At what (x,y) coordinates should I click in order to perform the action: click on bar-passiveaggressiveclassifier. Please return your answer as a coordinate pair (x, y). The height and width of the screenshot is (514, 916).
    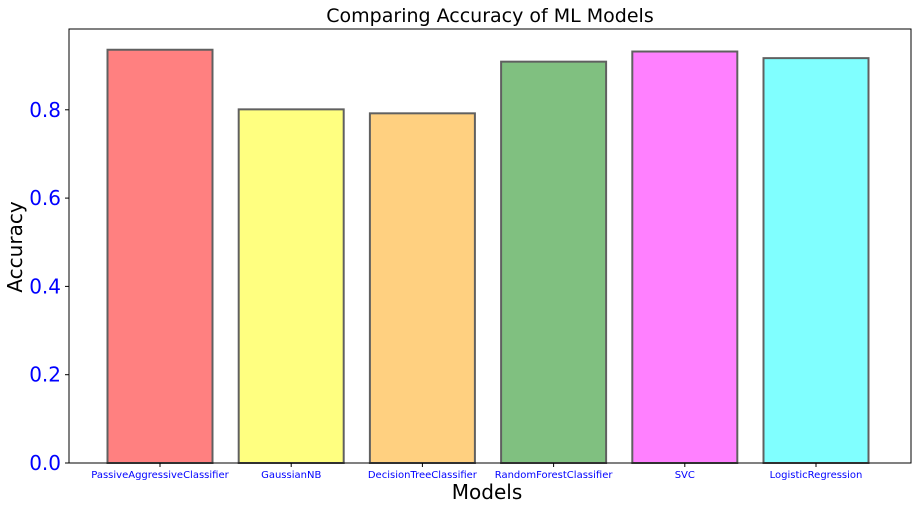
    Looking at the image, I should click on (160, 256).